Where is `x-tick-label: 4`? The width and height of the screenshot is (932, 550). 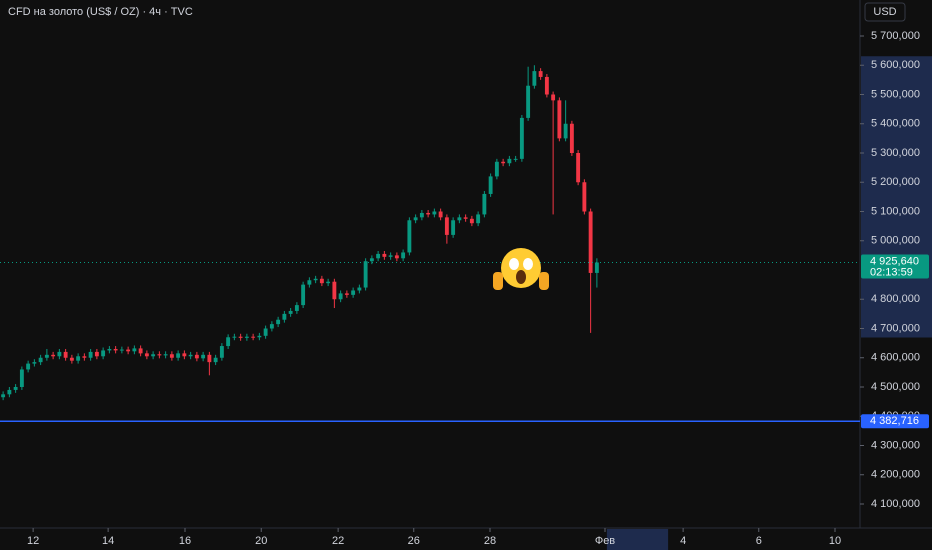
x-tick-label: 4 is located at coordinates (683, 541).